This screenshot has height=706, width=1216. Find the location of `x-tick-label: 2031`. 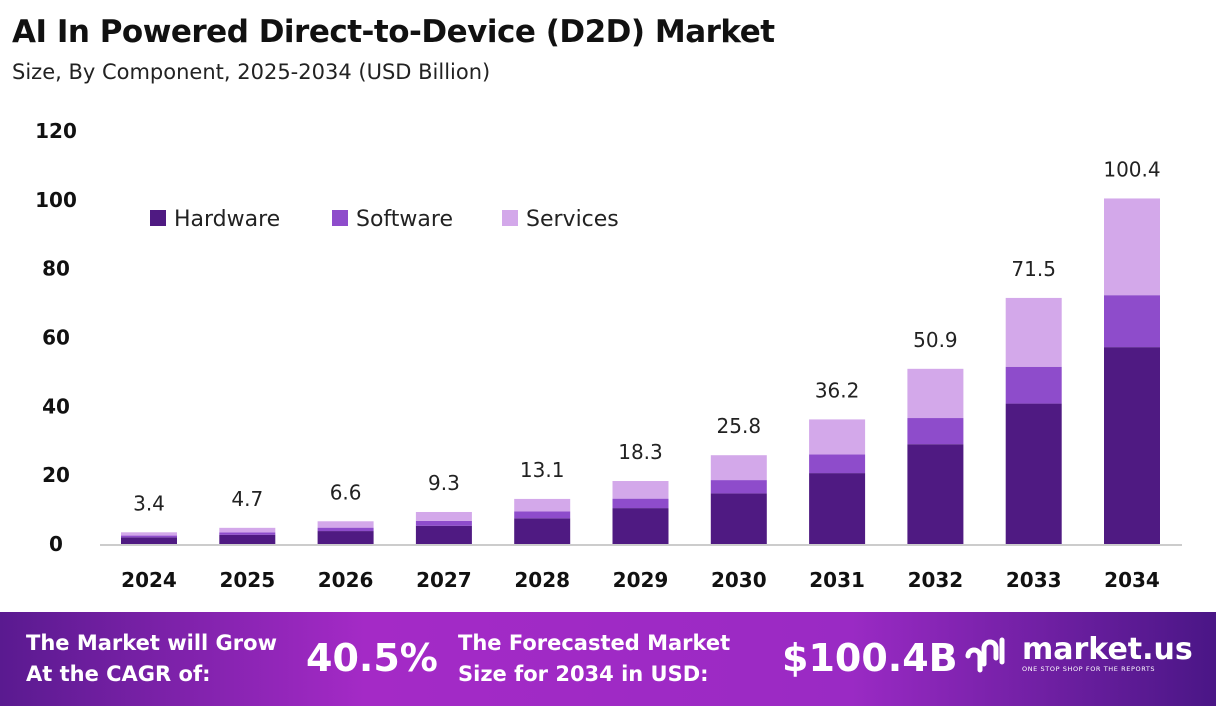

x-tick-label: 2031 is located at coordinates (837, 580).